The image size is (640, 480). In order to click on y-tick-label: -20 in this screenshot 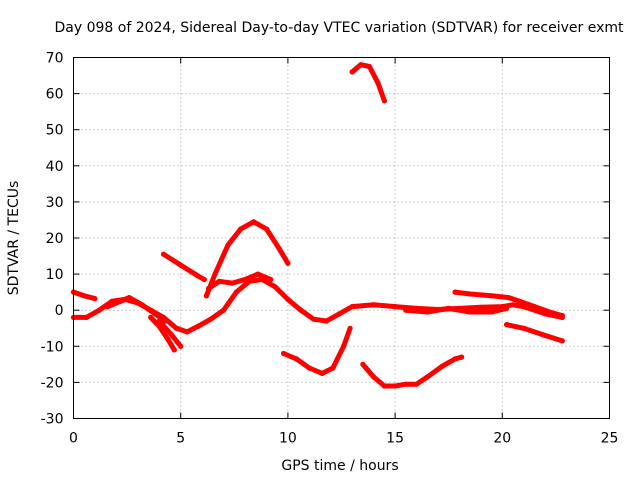, I will do `click(52, 383)`.